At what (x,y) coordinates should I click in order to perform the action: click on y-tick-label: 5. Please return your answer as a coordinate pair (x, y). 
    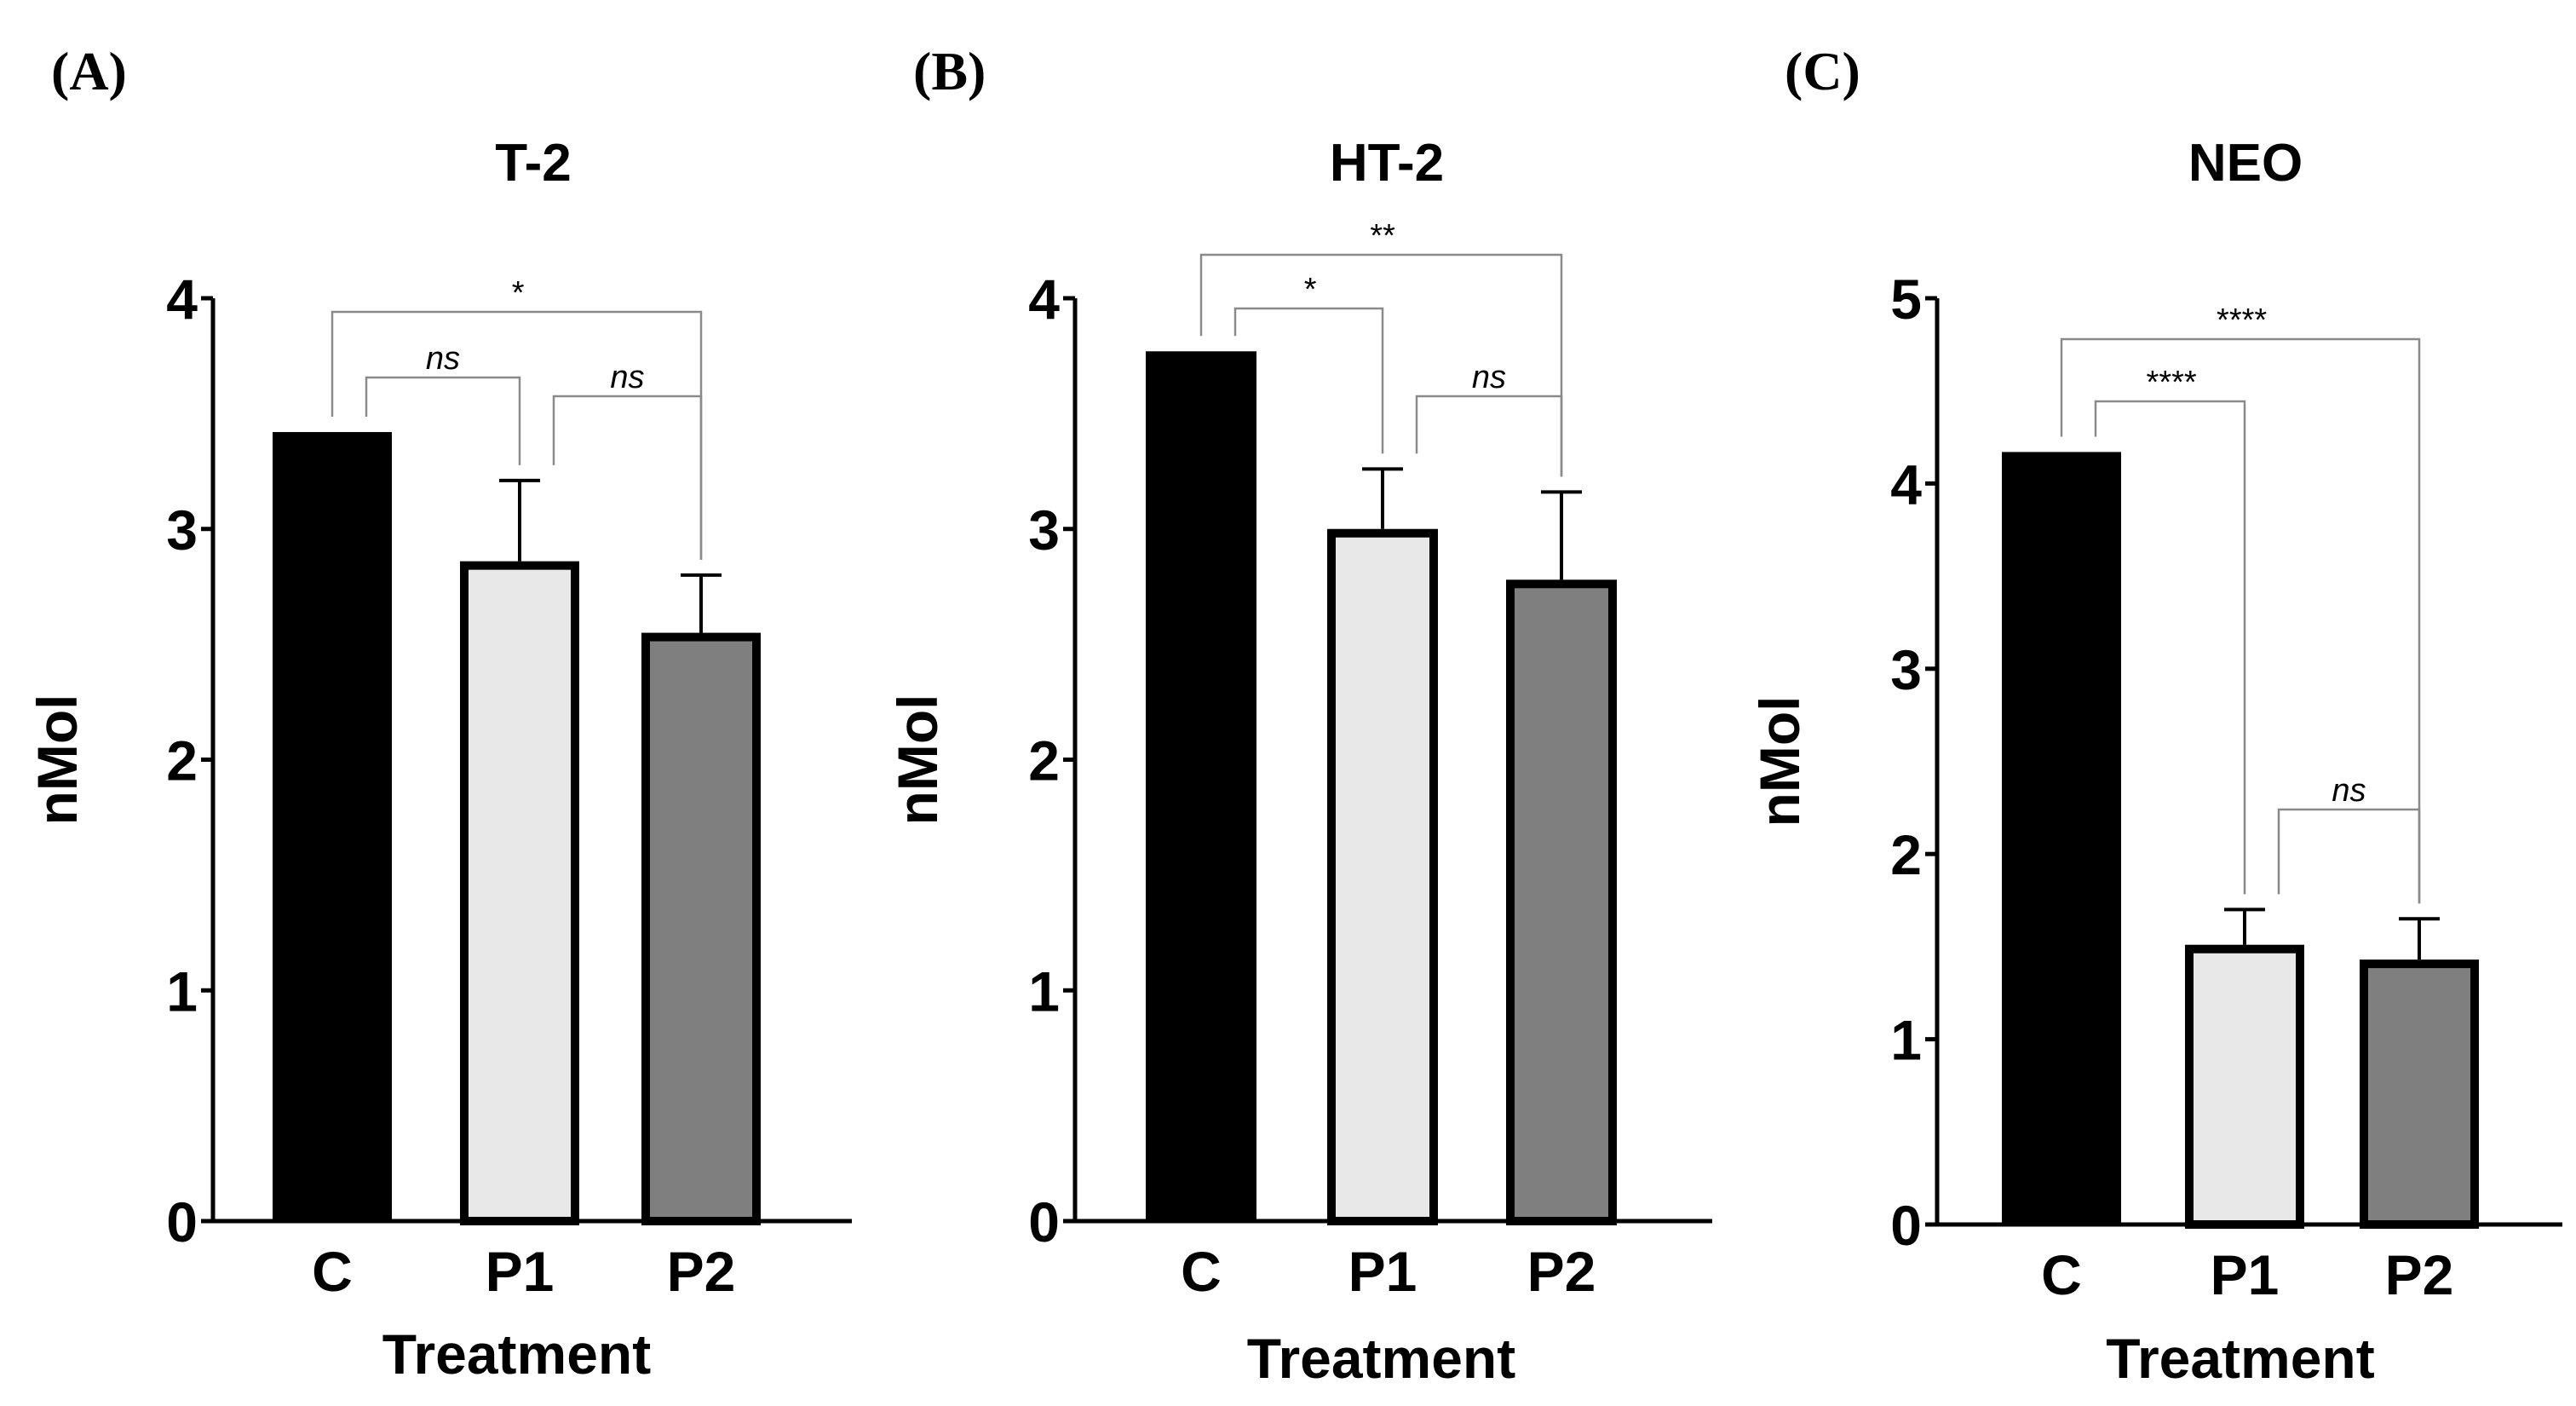
    Looking at the image, I should click on (1906, 299).